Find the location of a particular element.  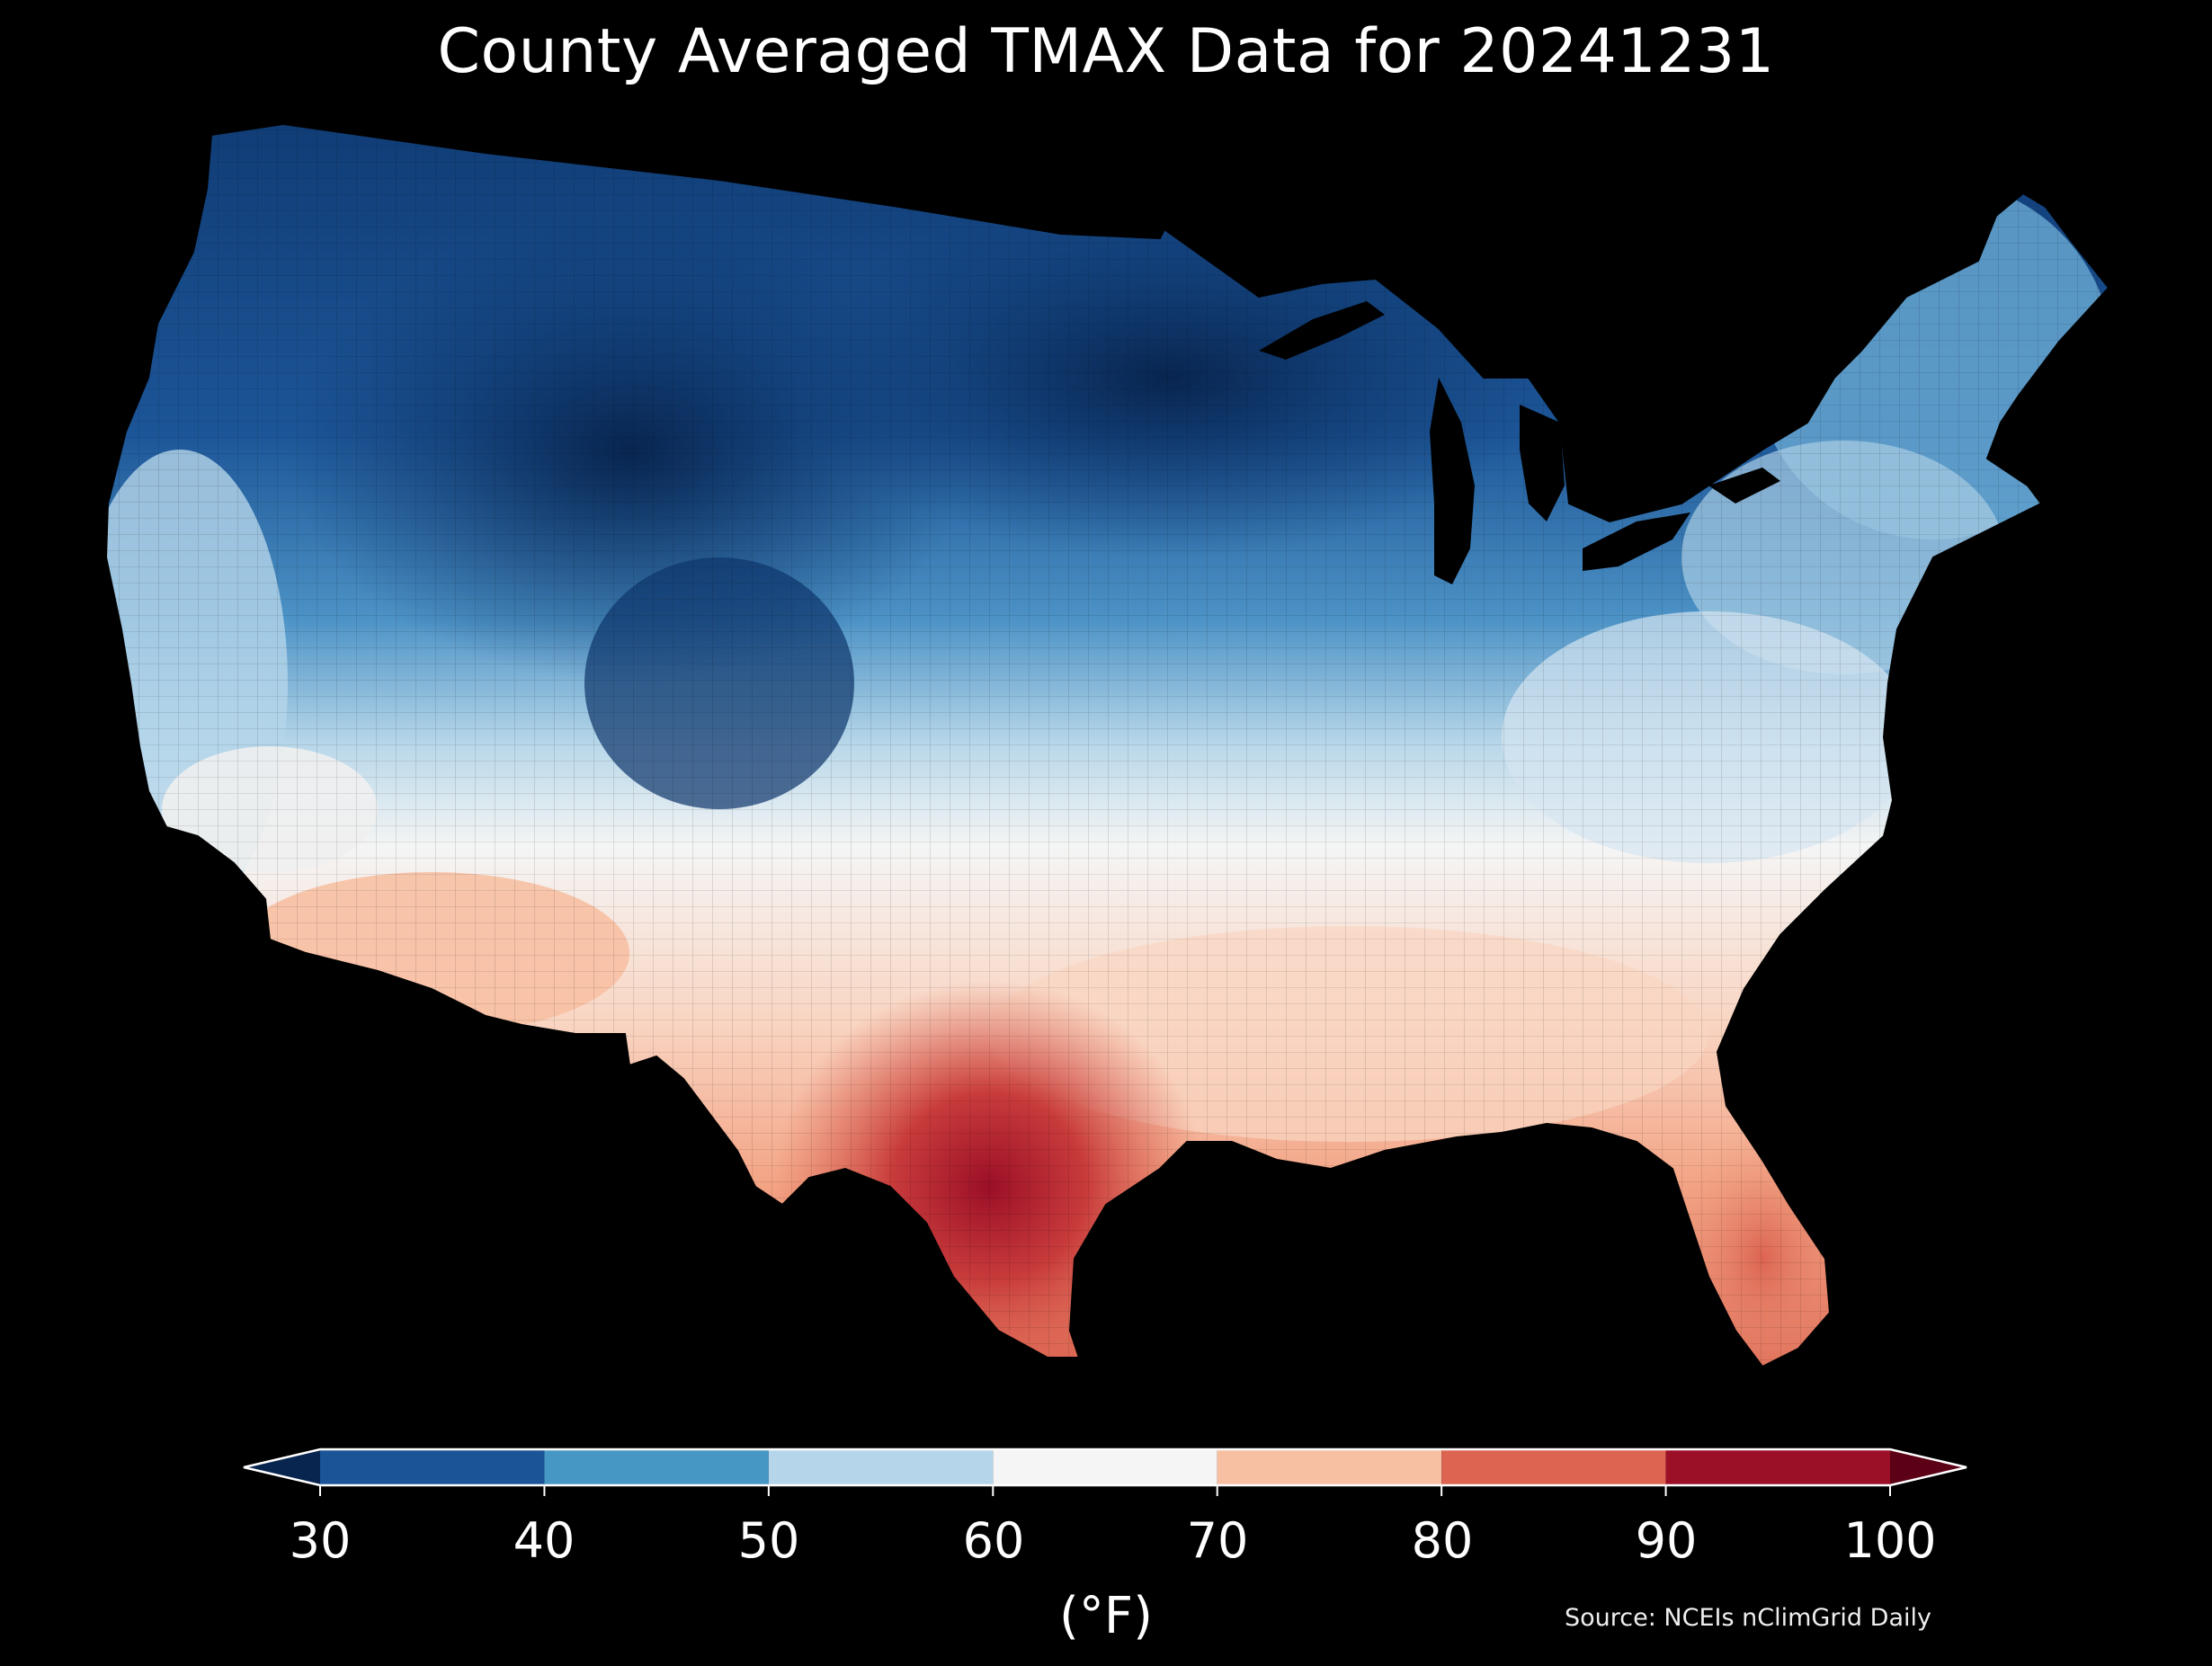

colorbar-tick-70: 70 is located at coordinates (1217, 1540).